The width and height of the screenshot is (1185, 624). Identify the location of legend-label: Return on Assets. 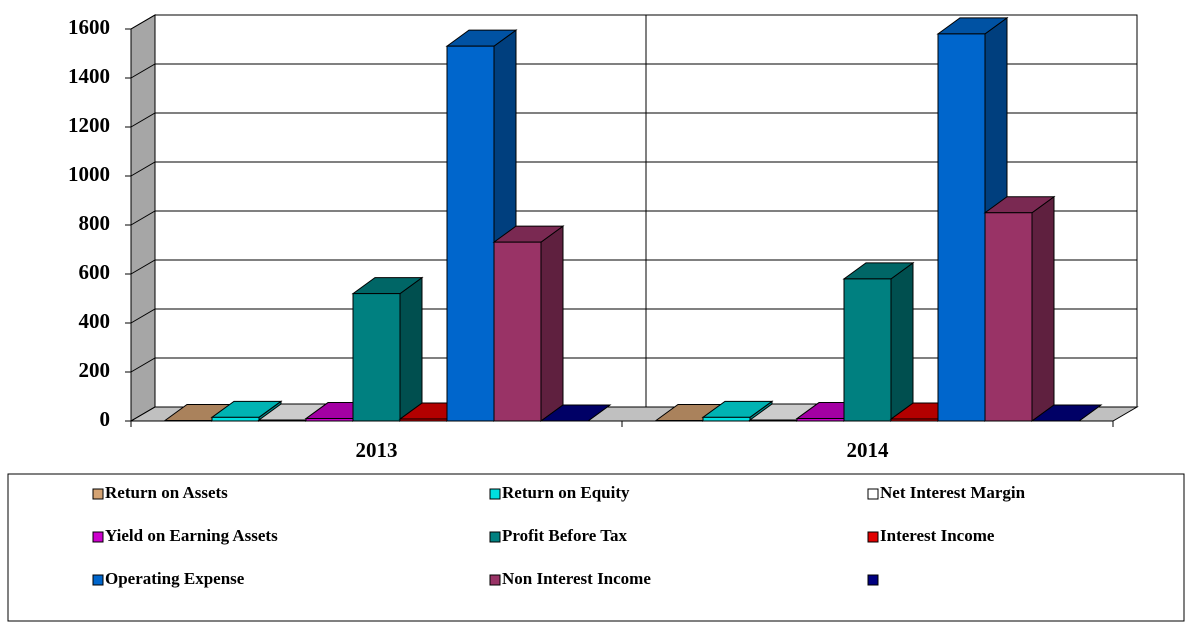
(166, 492).